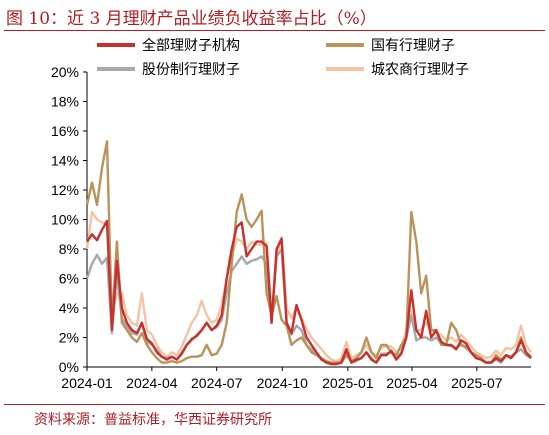  What do you see at coordinates (69, 249) in the screenshot?
I see `y-tick-label: 8%` at bounding box center [69, 249].